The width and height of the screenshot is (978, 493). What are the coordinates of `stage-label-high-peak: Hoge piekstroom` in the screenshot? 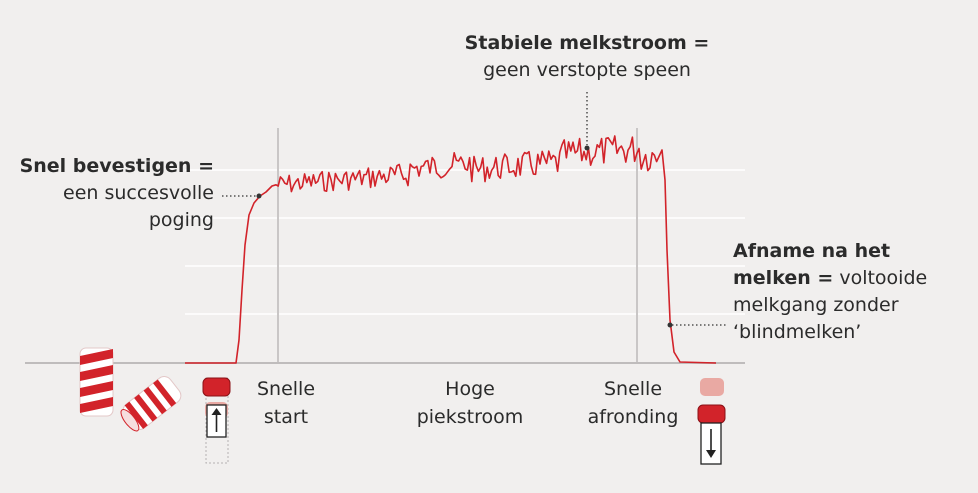 It's located at (470, 403).